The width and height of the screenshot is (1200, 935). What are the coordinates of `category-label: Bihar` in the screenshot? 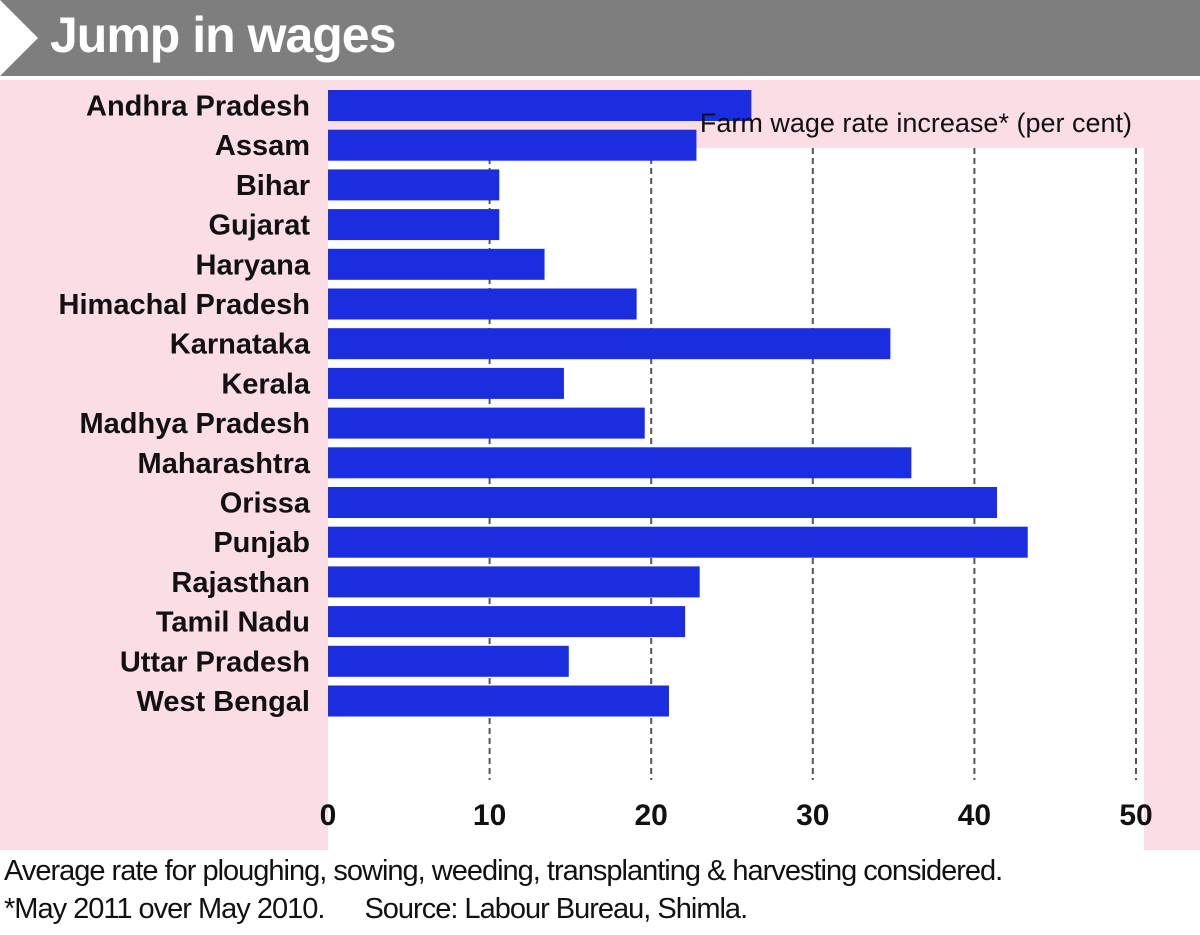 It's located at (273, 186).